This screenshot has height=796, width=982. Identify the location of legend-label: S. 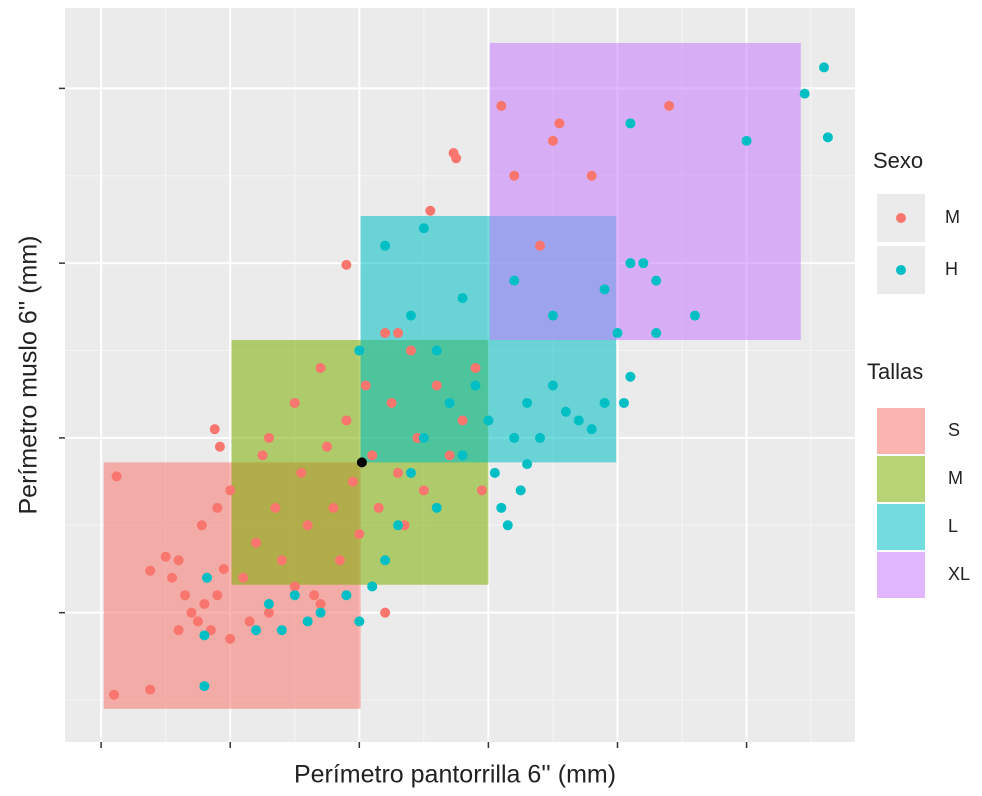
(954, 430).